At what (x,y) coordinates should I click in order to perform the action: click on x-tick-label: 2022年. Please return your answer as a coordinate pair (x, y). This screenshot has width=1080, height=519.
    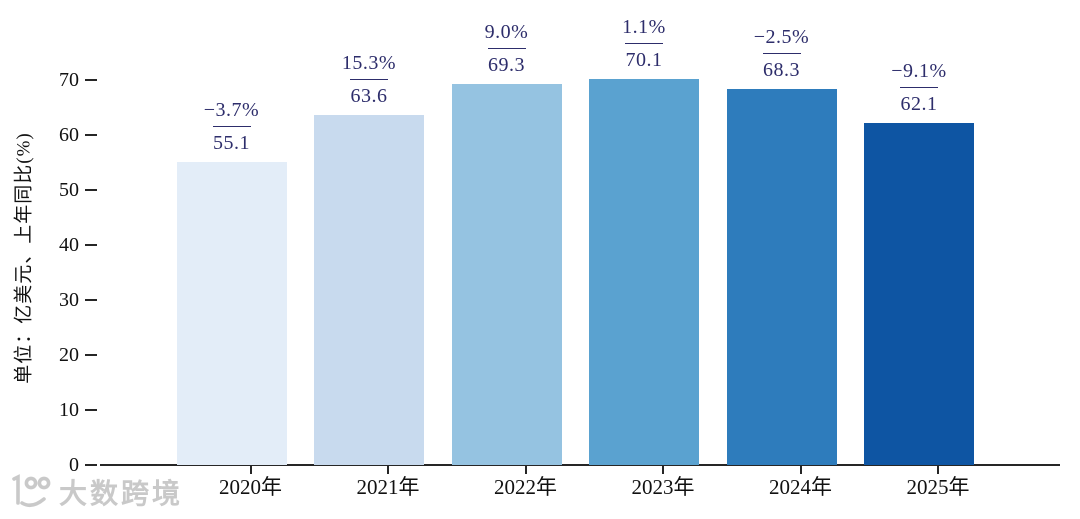
    Looking at the image, I should click on (525, 487).